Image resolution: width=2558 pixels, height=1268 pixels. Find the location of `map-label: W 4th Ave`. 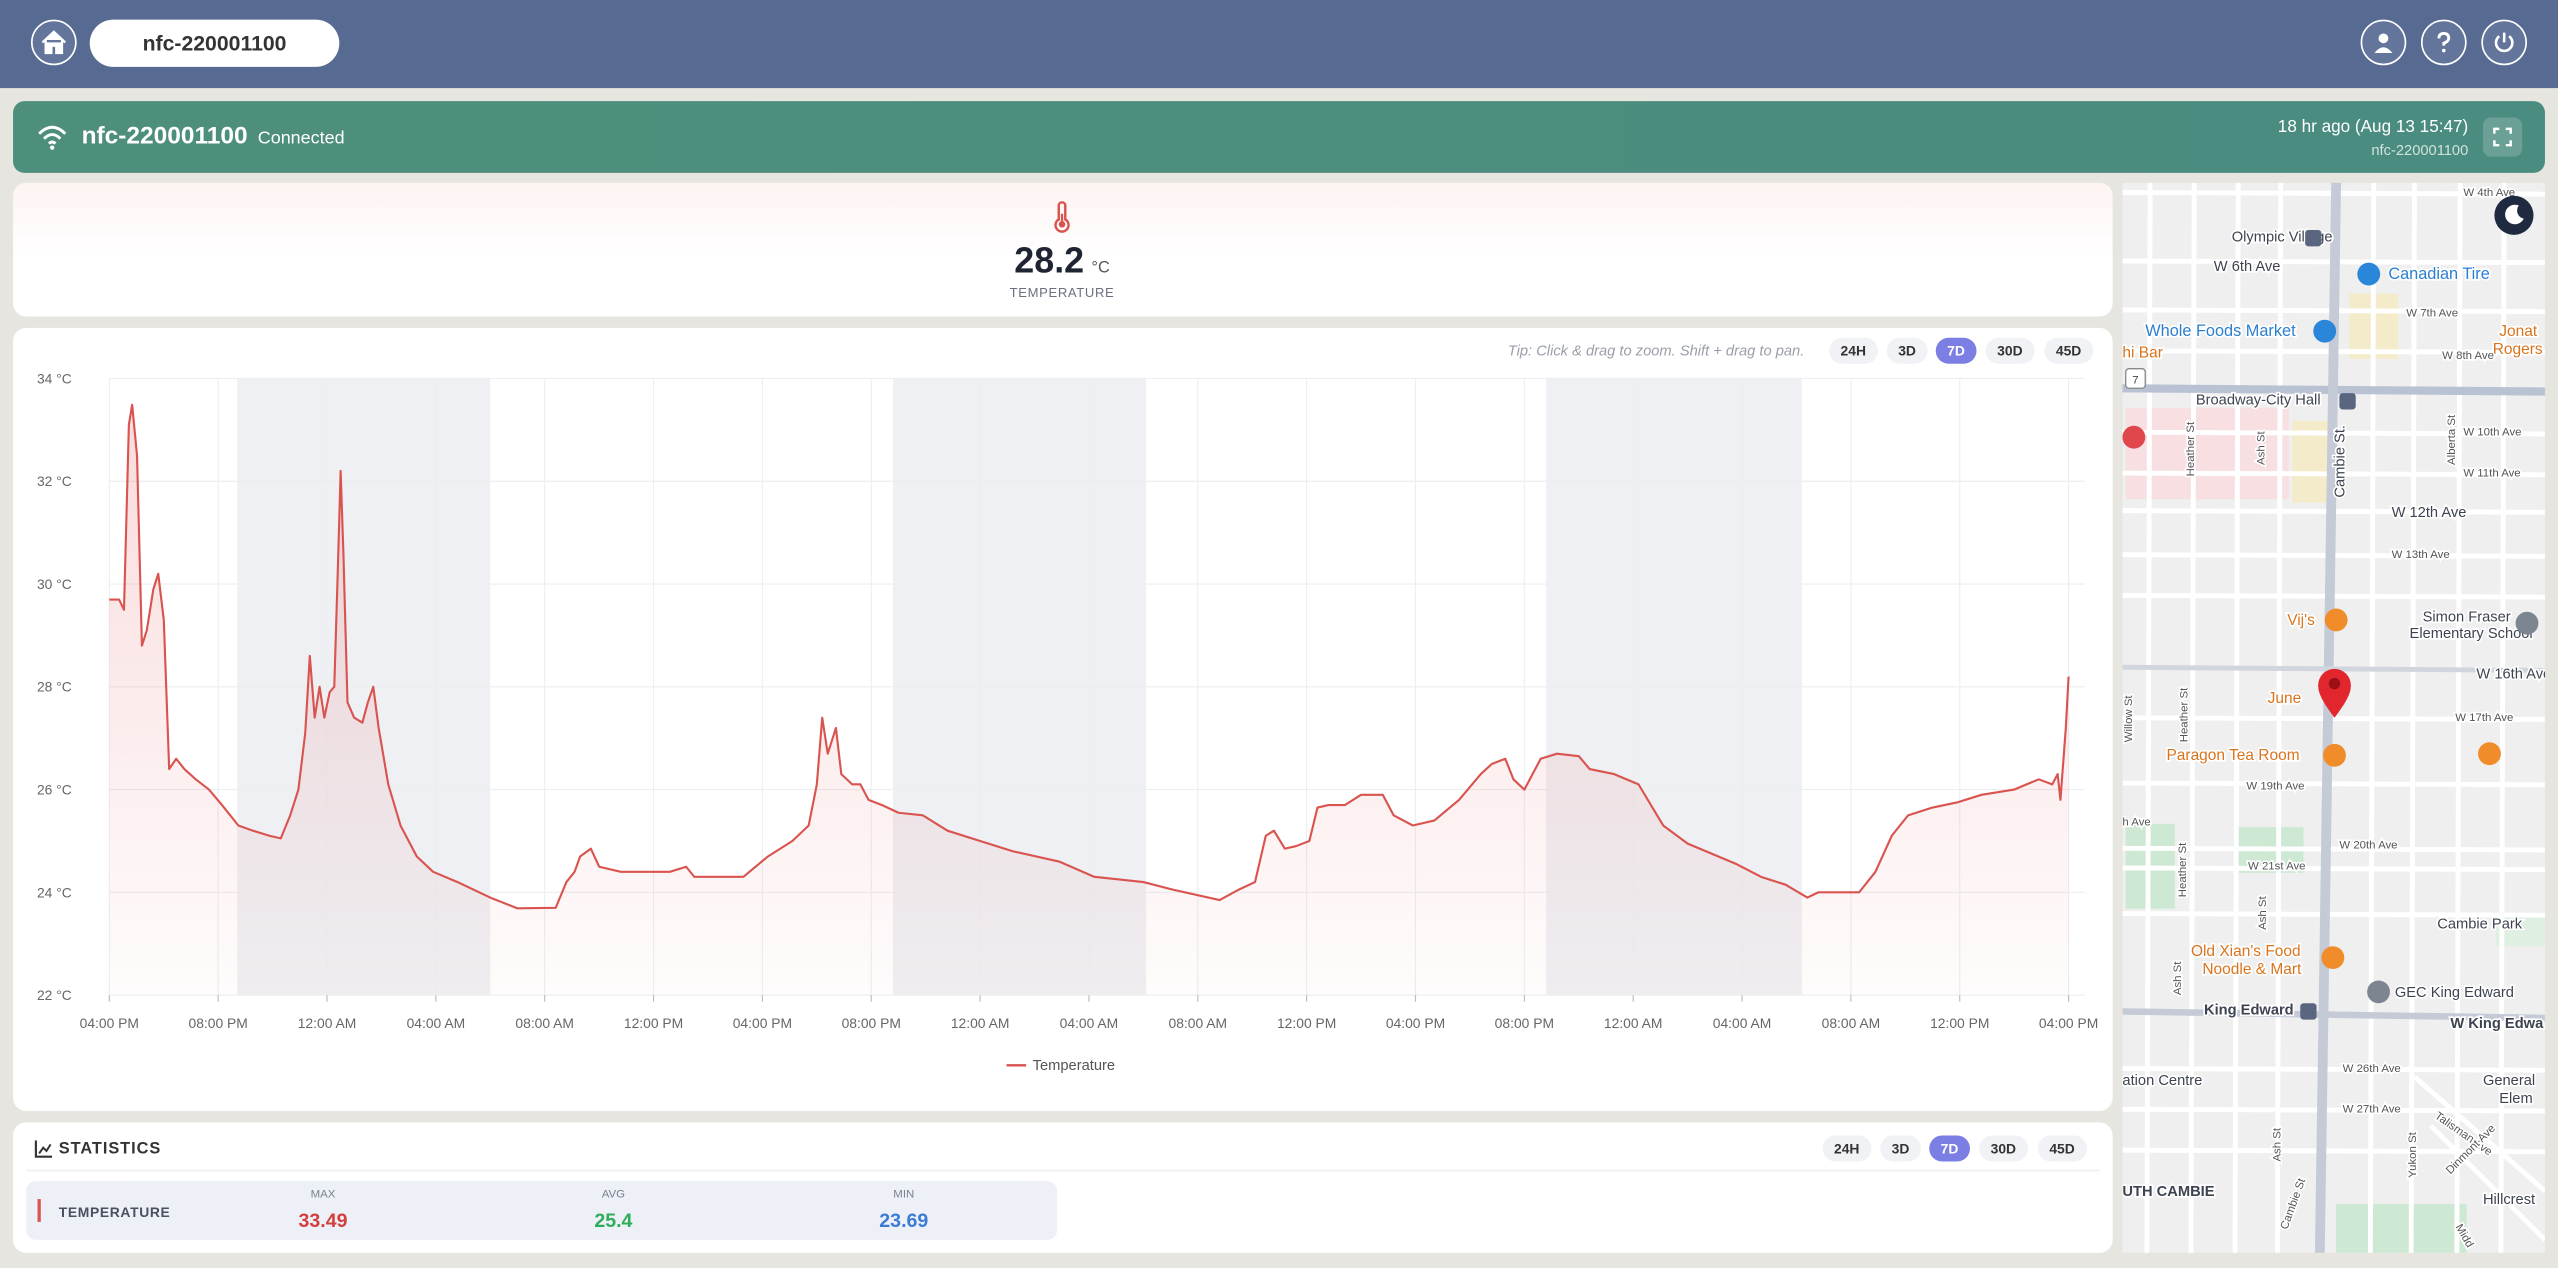

map-label: W 4th Ave is located at coordinates (2489, 193).